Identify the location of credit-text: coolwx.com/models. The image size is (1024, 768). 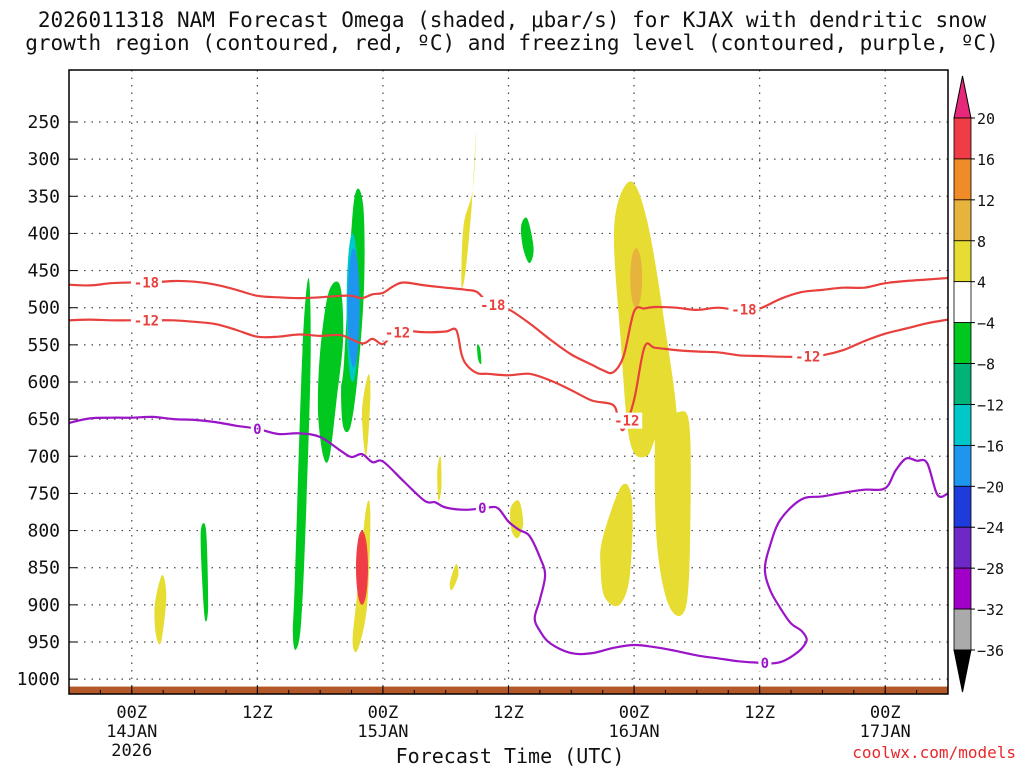
(934, 752).